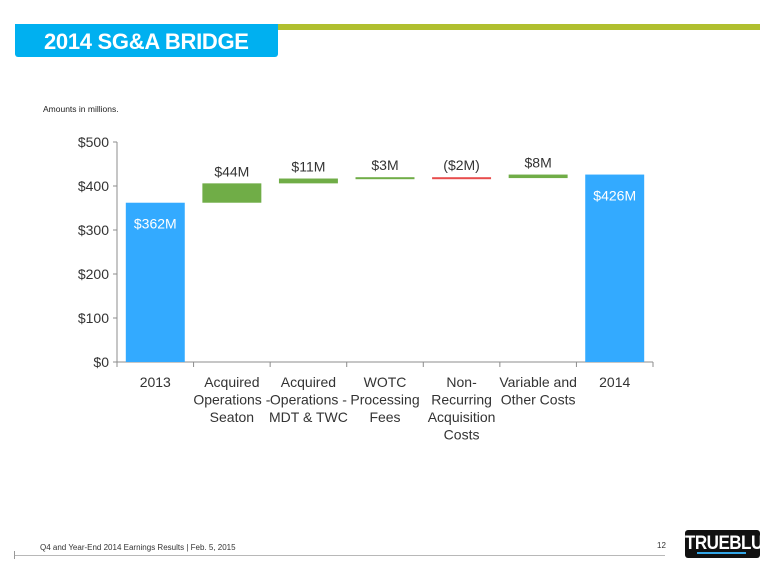  What do you see at coordinates (385, 193) in the screenshot?
I see `data-labels: $362M $44M $11M $3M ($2M) $8M $426M` at bounding box center [385, 193].